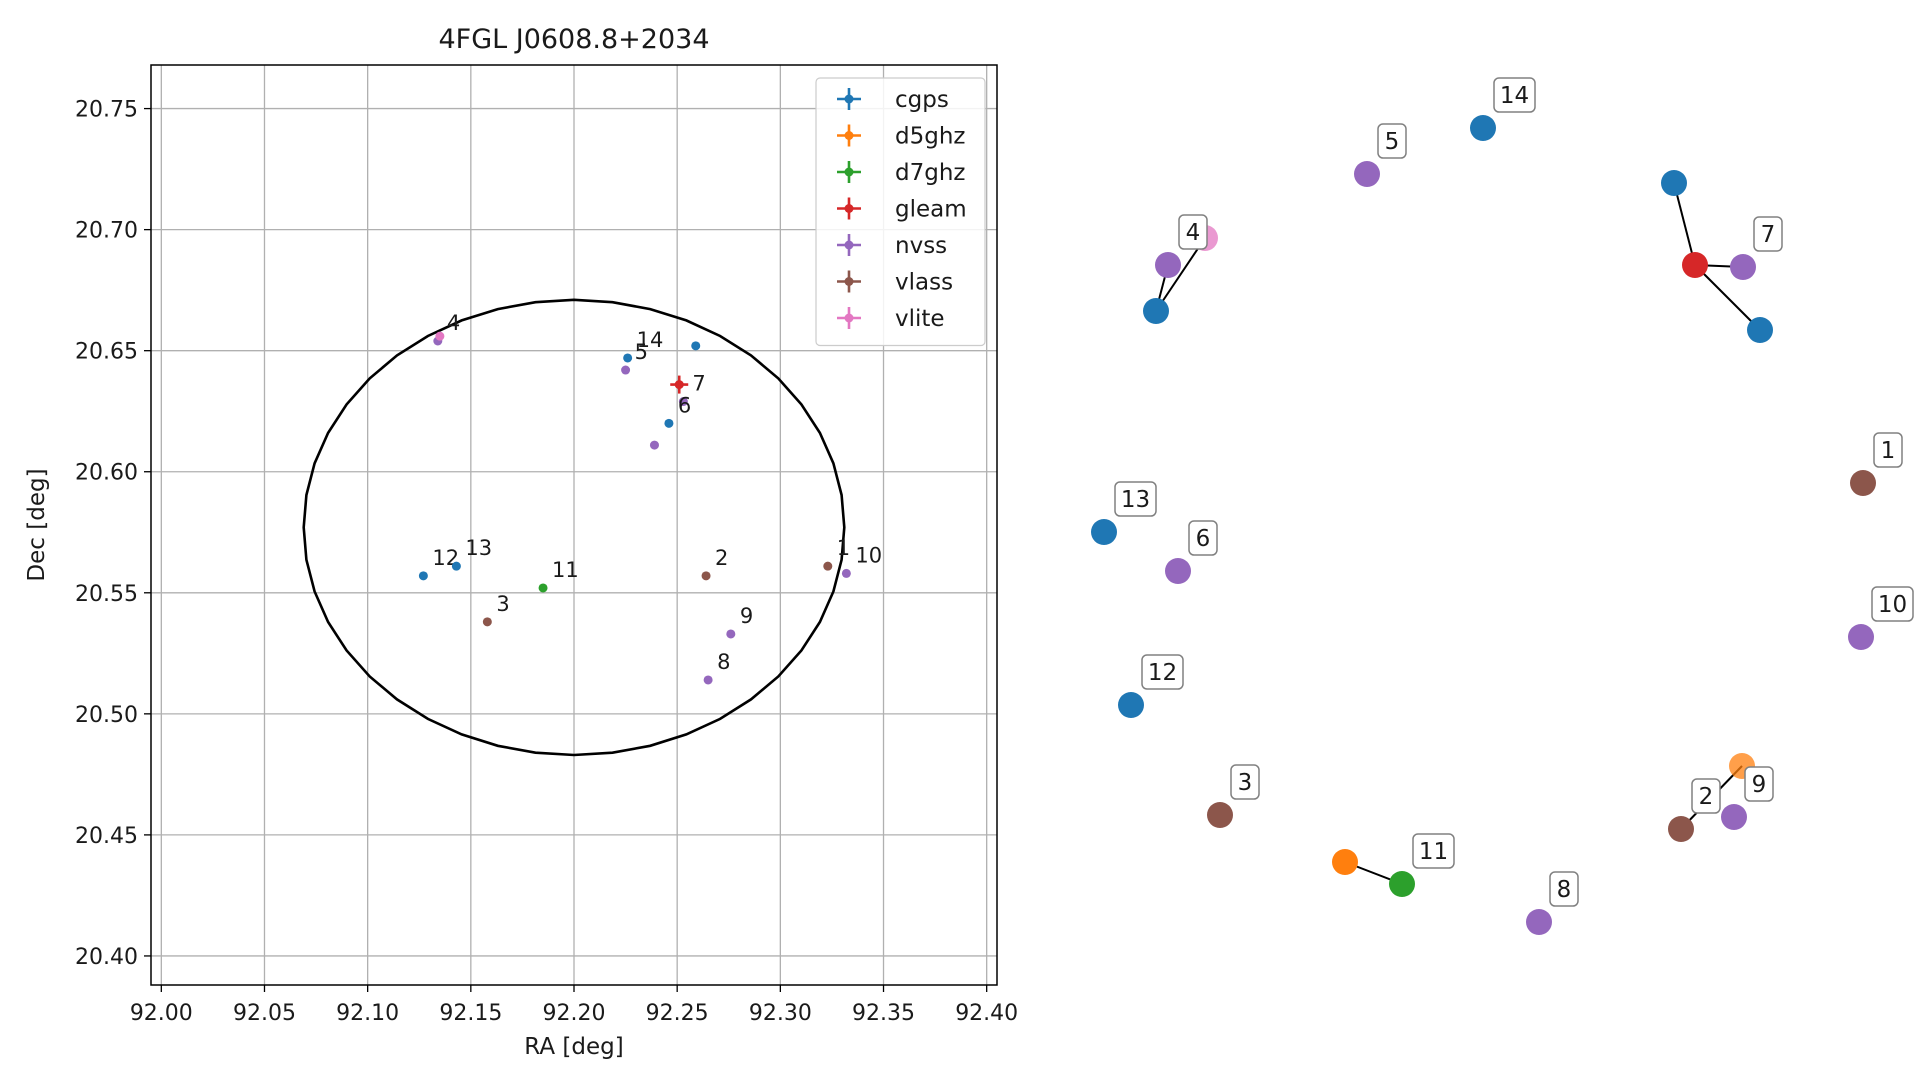 This screenshot has height=1080, width=1919. What do you see at coordinates (641, 352) in the screenshot?
I see `point-label: 5` at bounding box center [641, 352].